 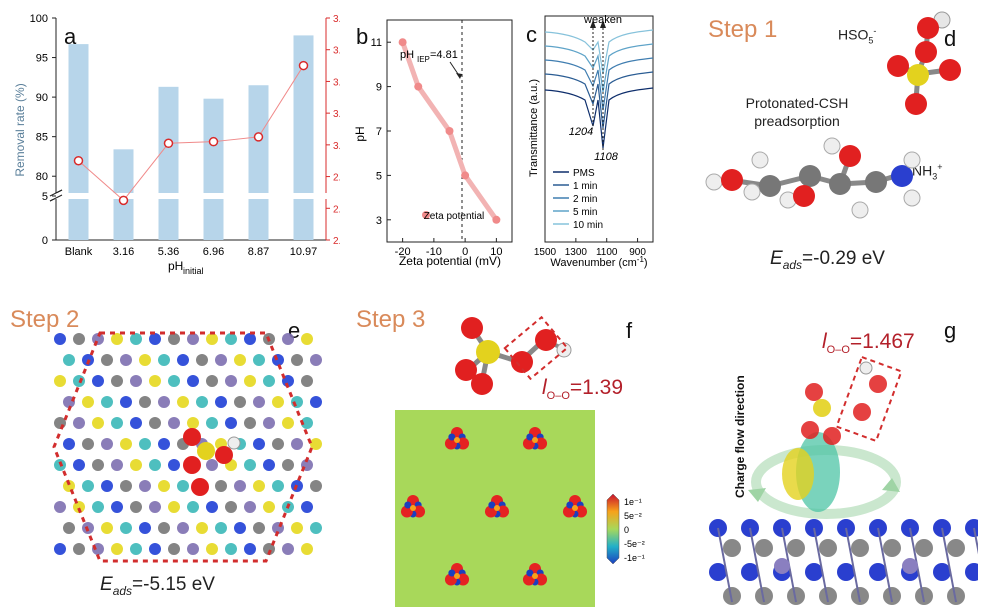 What do you see at coordinates (633, 516) in the screenshot?
I see `panel-f-colorbar-tick: 5e⁻²` at bounding box center [633, 516].